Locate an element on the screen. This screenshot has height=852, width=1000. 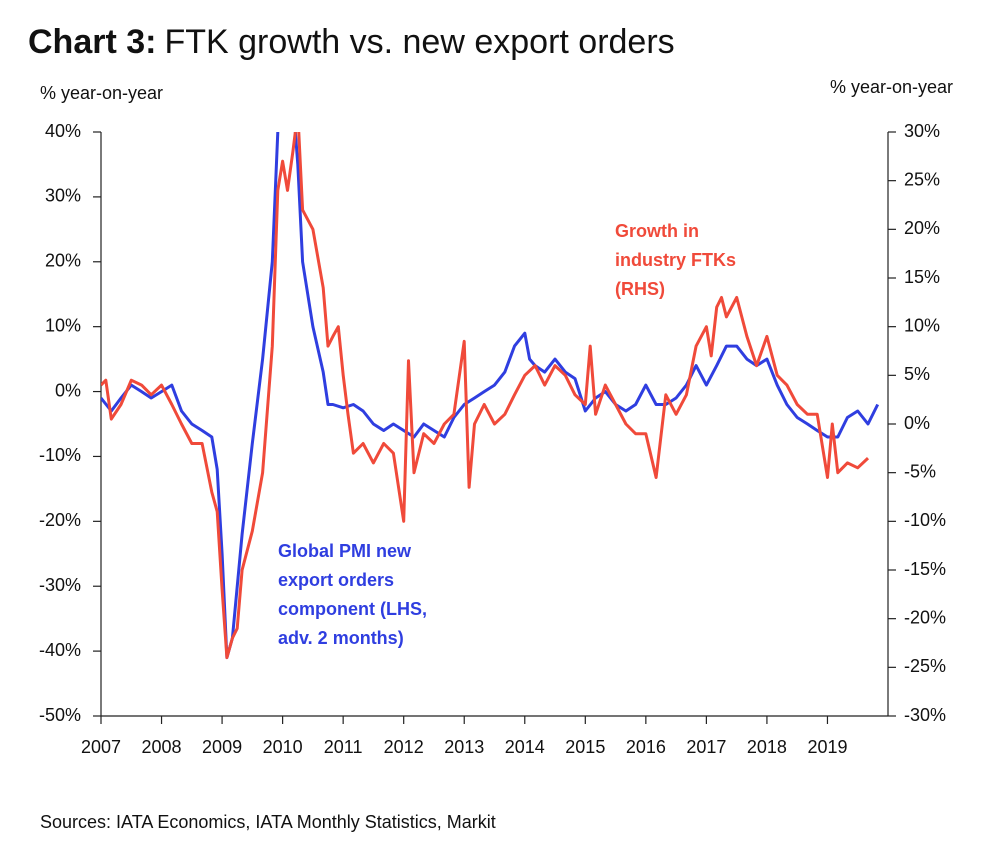
title-text: FTK growth vs. new export orders is located at coordinates (419, 42).